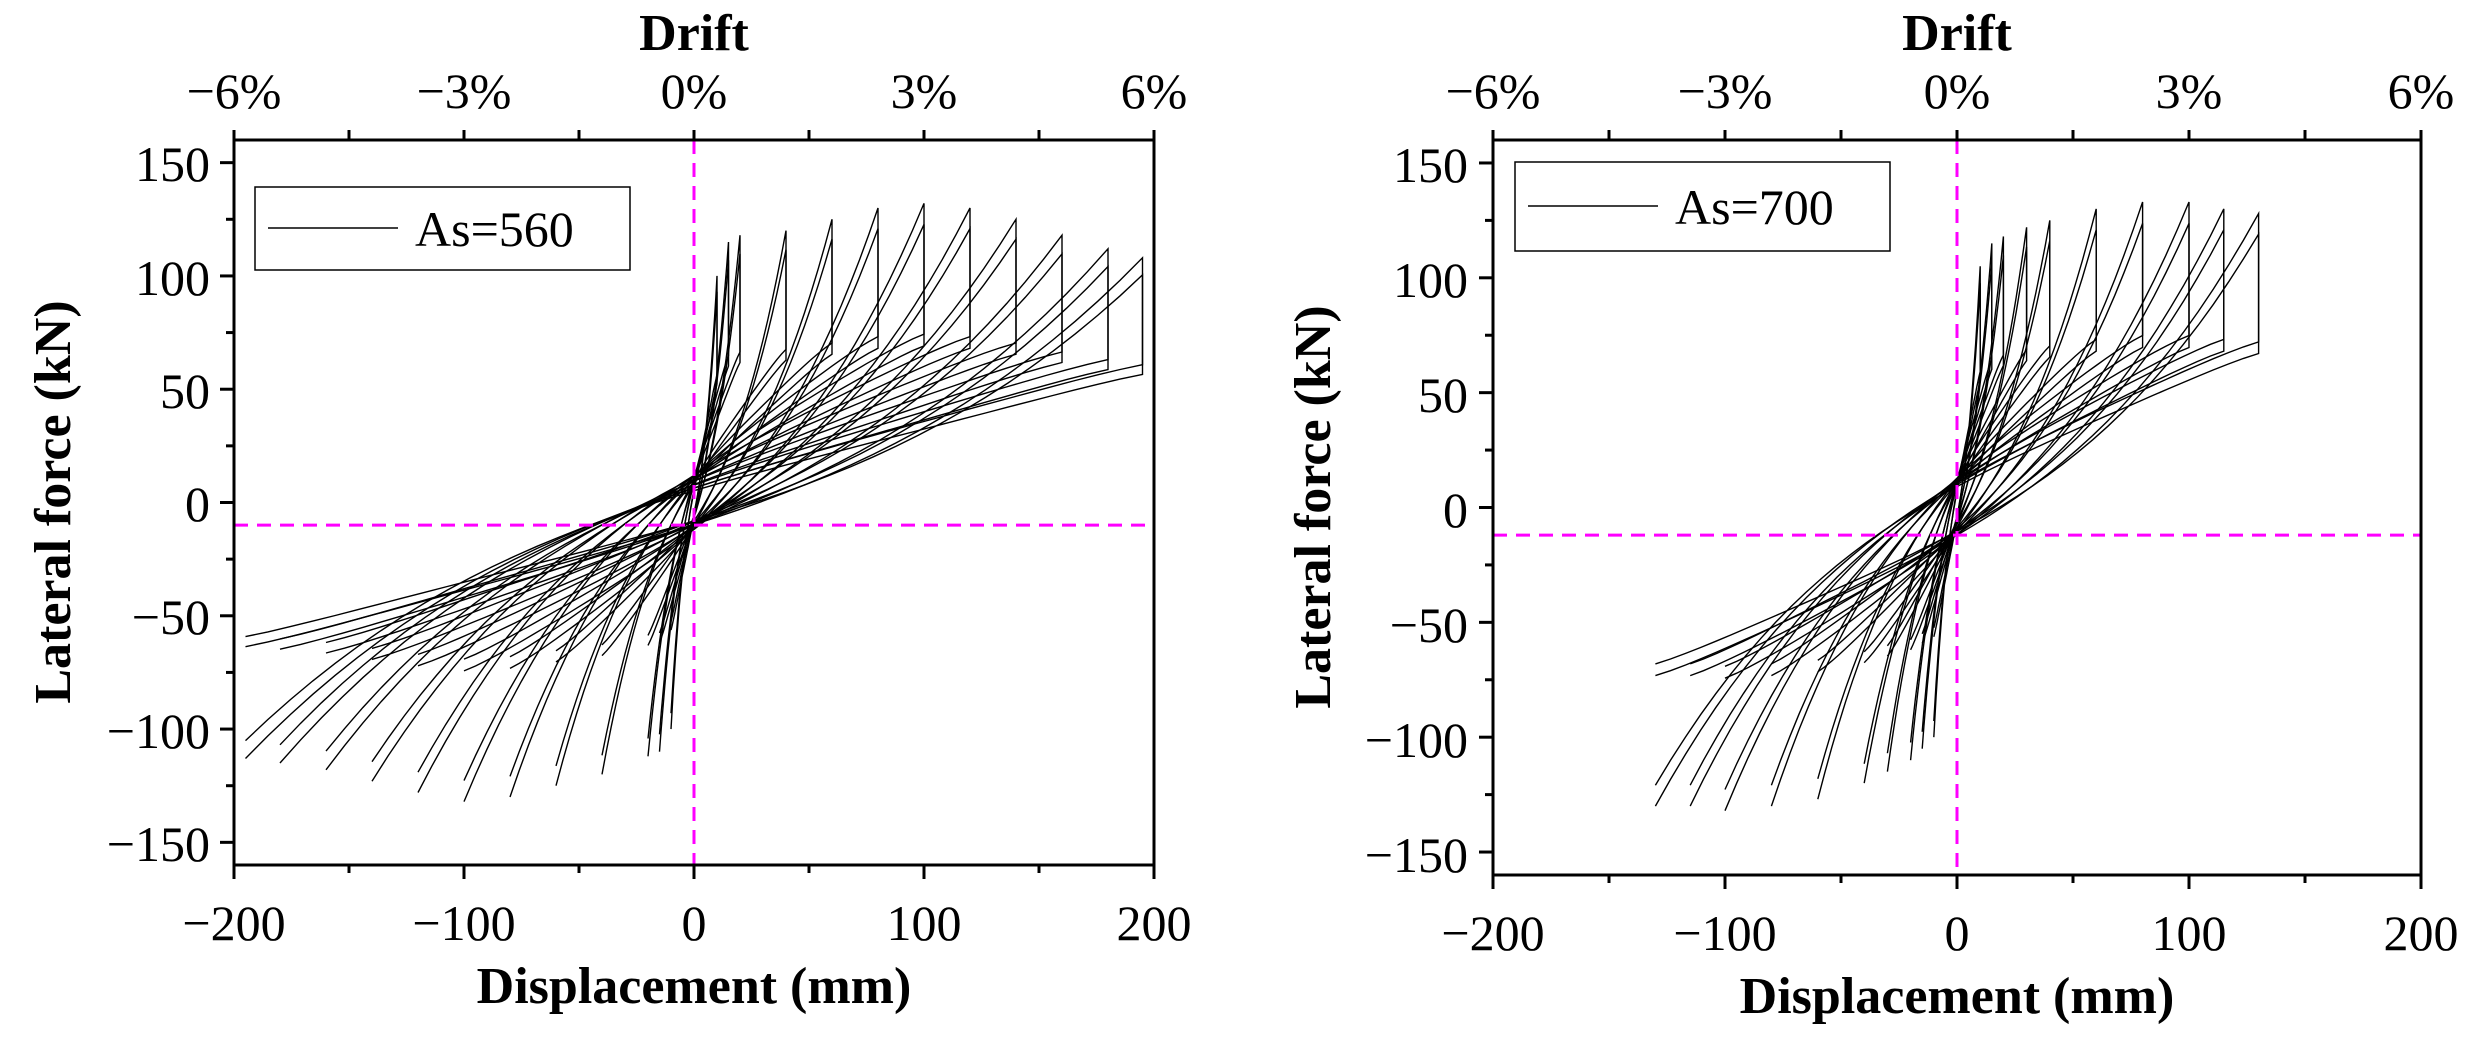  I want to click on legend-left: As=560, so click(442, 228).